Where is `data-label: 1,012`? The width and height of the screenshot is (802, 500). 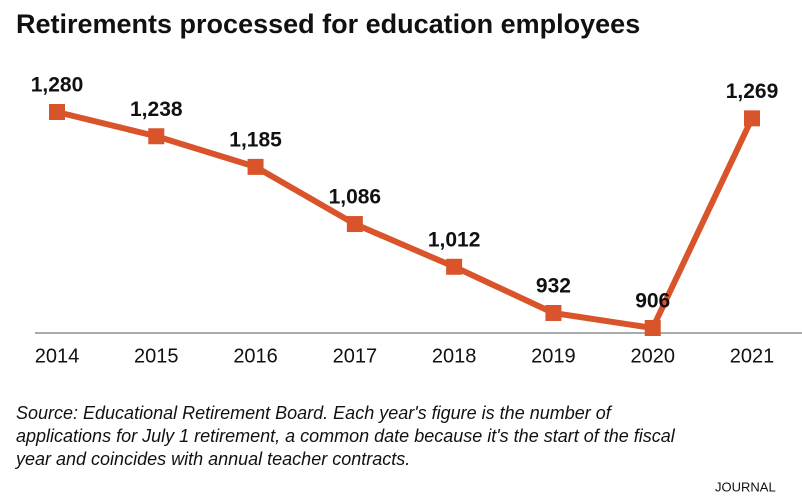 data-label: 1,012 is located at coordinates (454, 239).